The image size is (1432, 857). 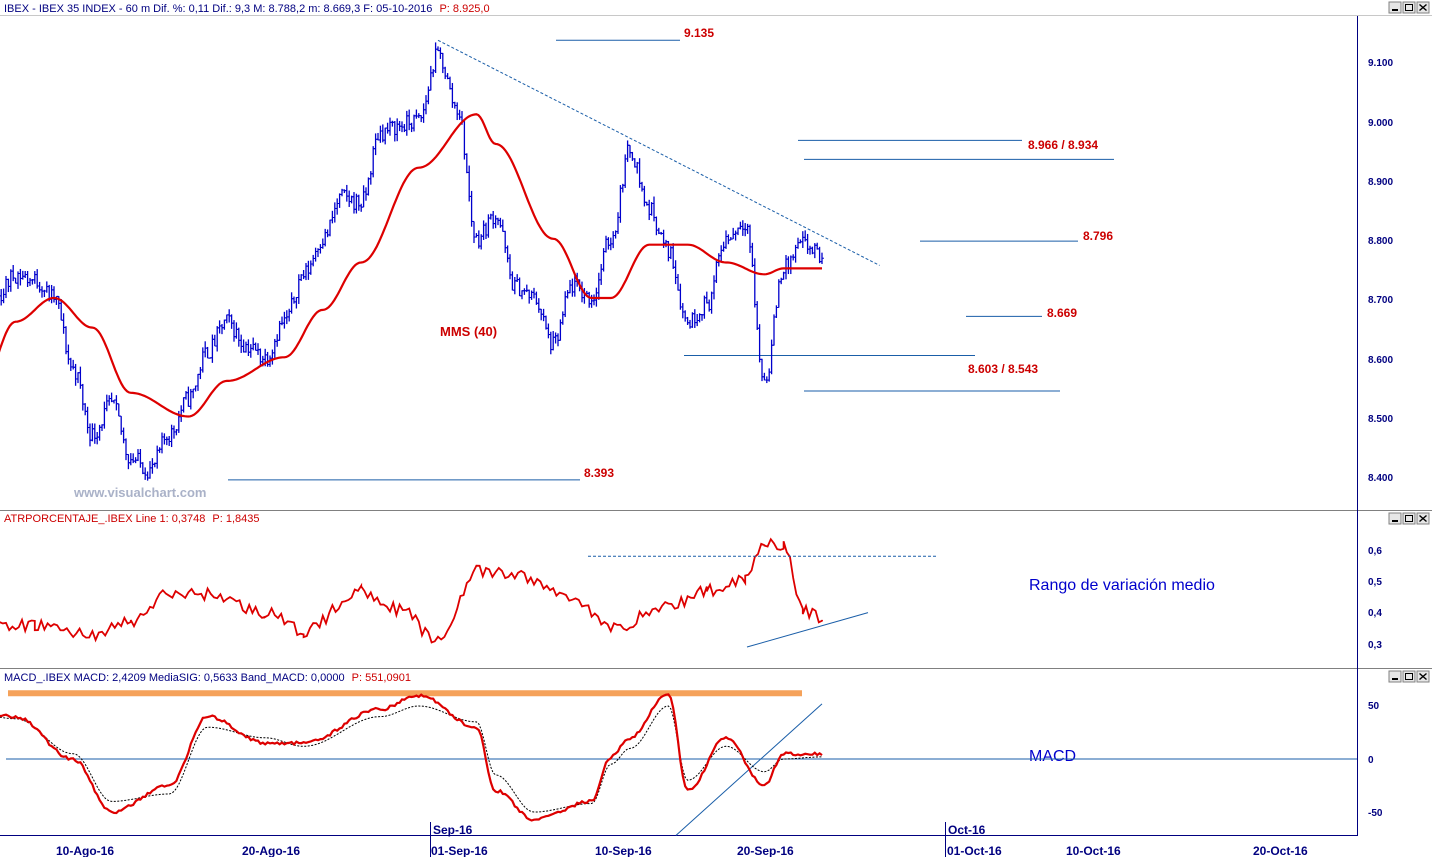 What do you see at coordinates (1062, 313) in the screenshot?
I see `level-label-8669: 8.669` at bounding box center [1062, 313].